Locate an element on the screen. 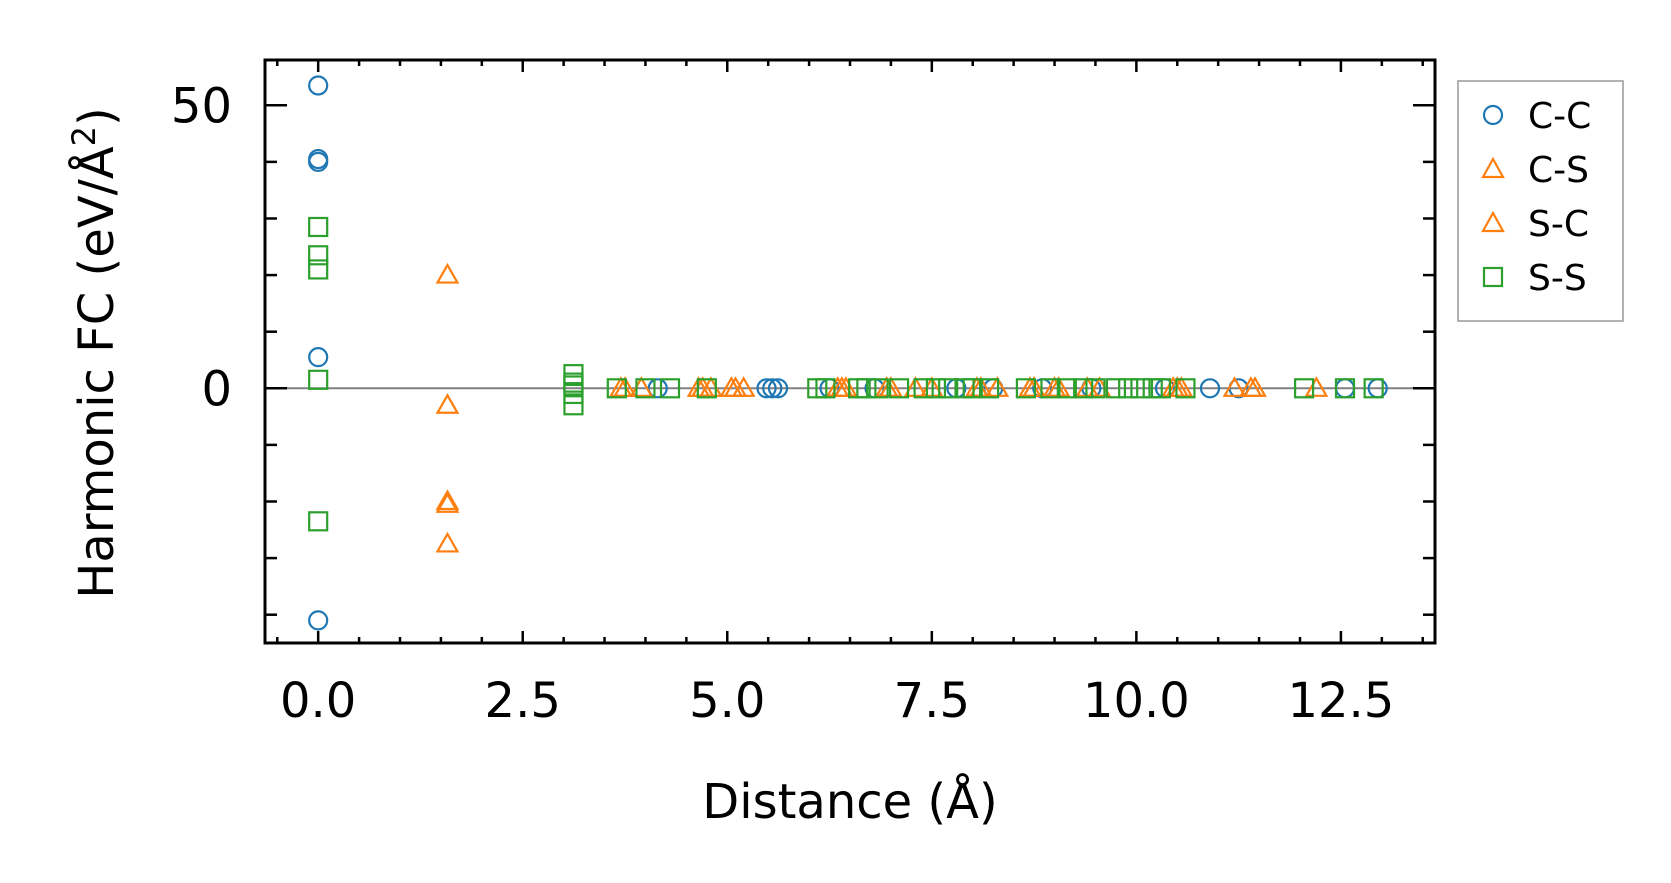 The width and height of the screenshot is (1671, 883). x-tick-label: 10.0 is located at coordinates (1136, 701).